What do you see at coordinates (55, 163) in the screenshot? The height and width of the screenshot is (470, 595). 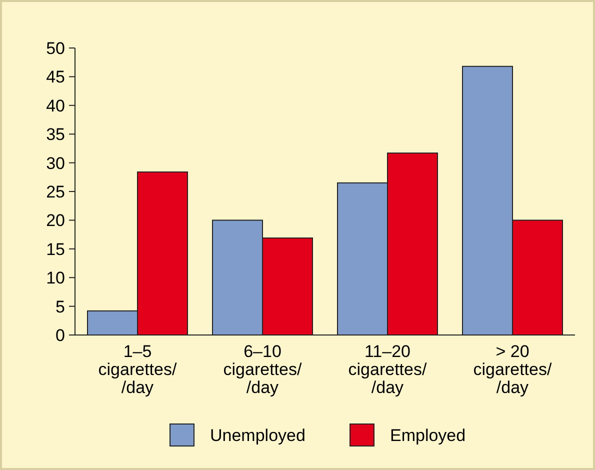 I see `y-tick-label: 30` at bounding box center [55, 163].